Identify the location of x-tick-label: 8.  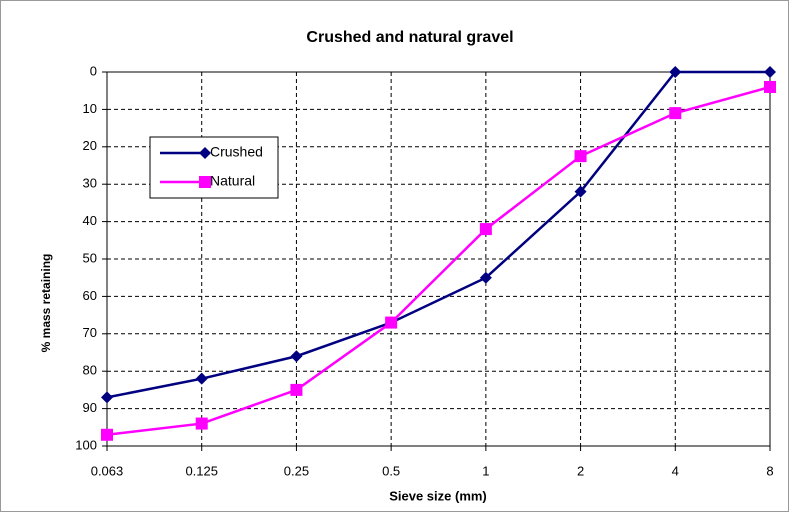
(769, 470).